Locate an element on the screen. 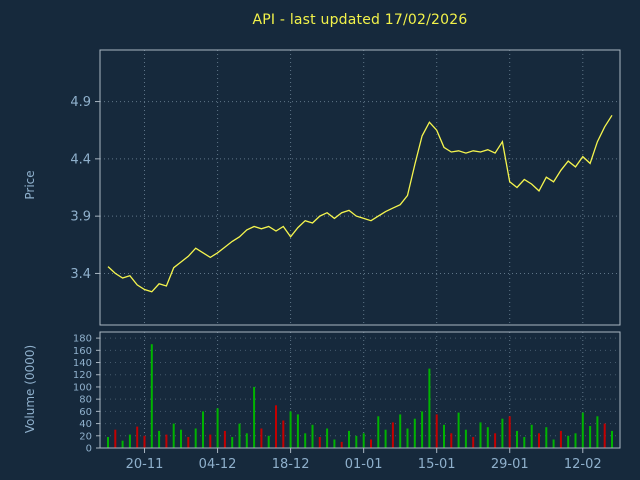  chart-title: API - last updated 17/02/2026 is located at coordinates (360, 20).